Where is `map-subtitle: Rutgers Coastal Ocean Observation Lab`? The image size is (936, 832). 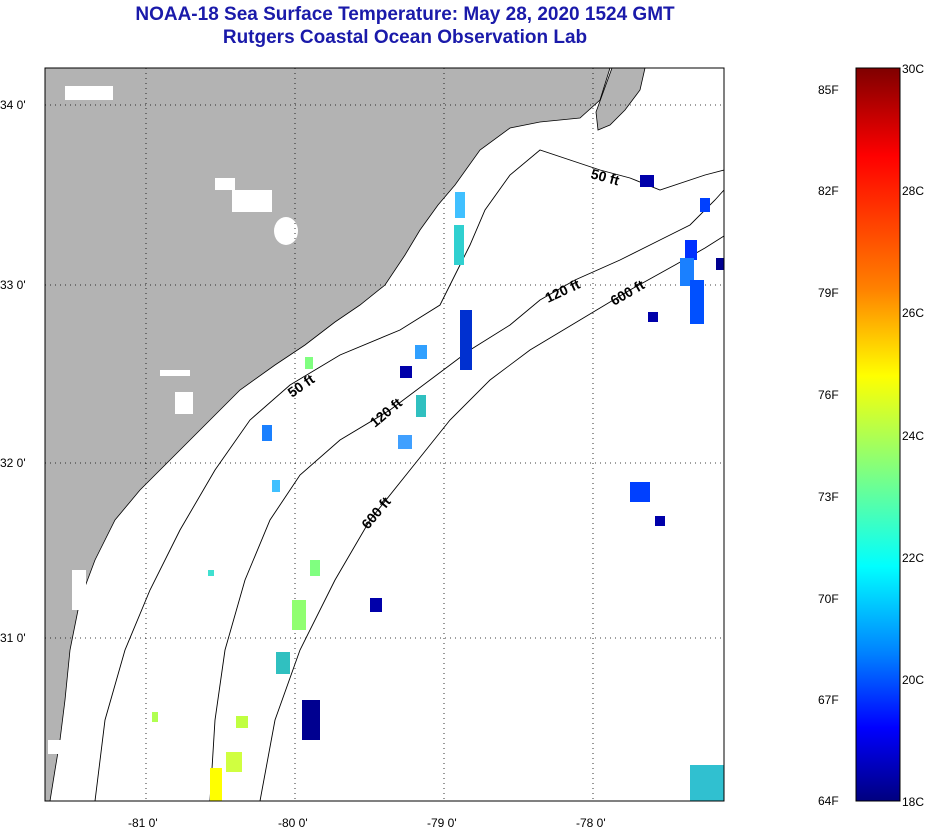 map-subtitle: Rutgers Coastal Ocean Observation Lab is located at coordinates (405, 37).